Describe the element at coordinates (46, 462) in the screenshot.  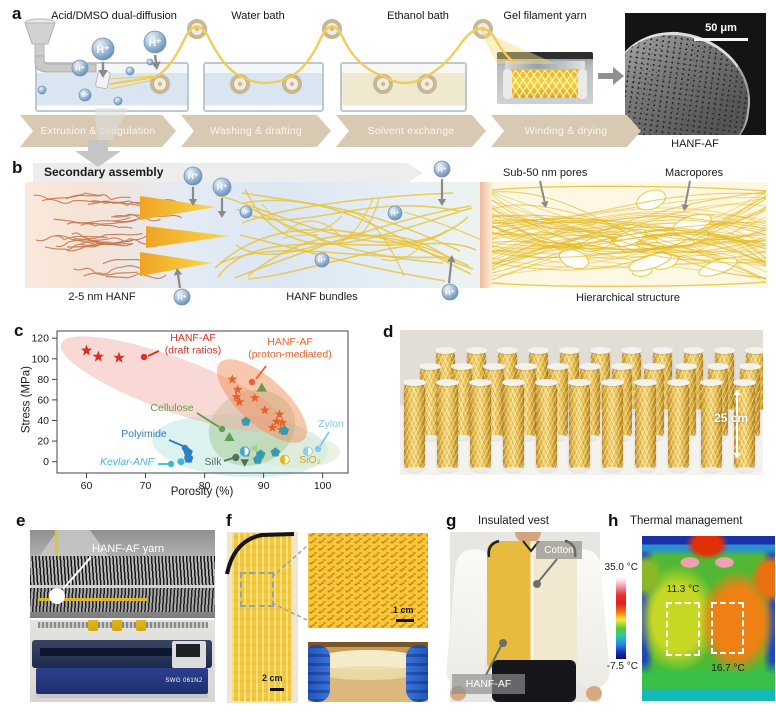
I see `svg-text: 0` at that location.